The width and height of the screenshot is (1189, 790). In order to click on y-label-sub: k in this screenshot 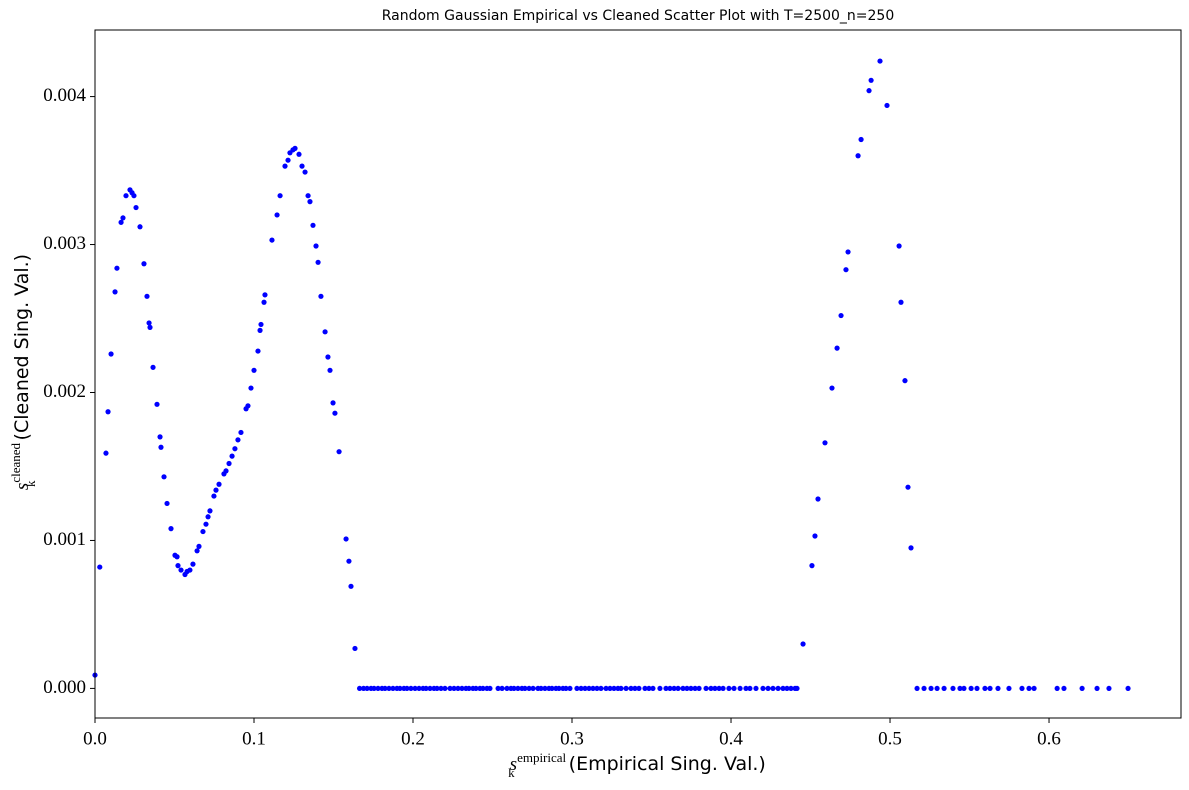, I will do `click(30, 483)`.